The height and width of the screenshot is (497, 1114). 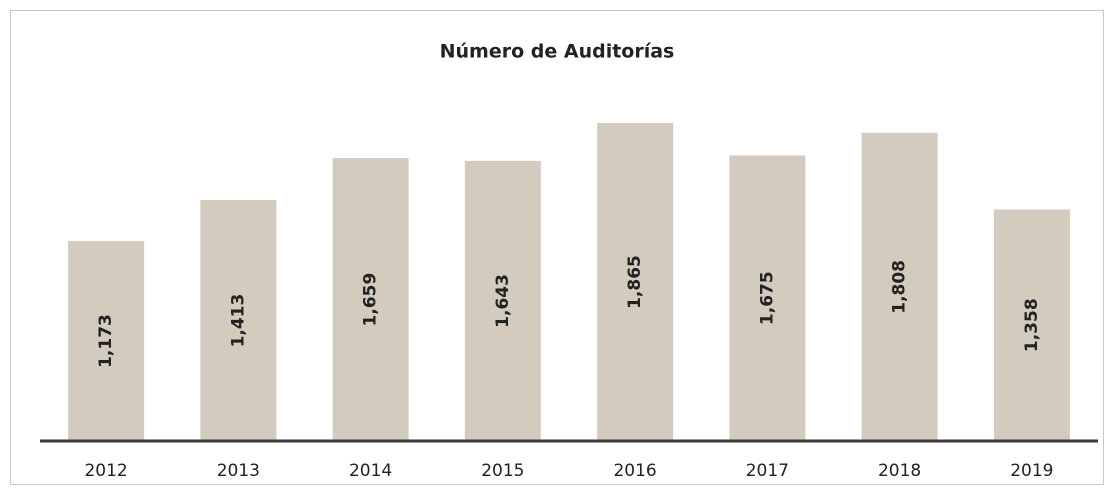 I want to click on data-label: 1,659, so click(x=371, y=300).